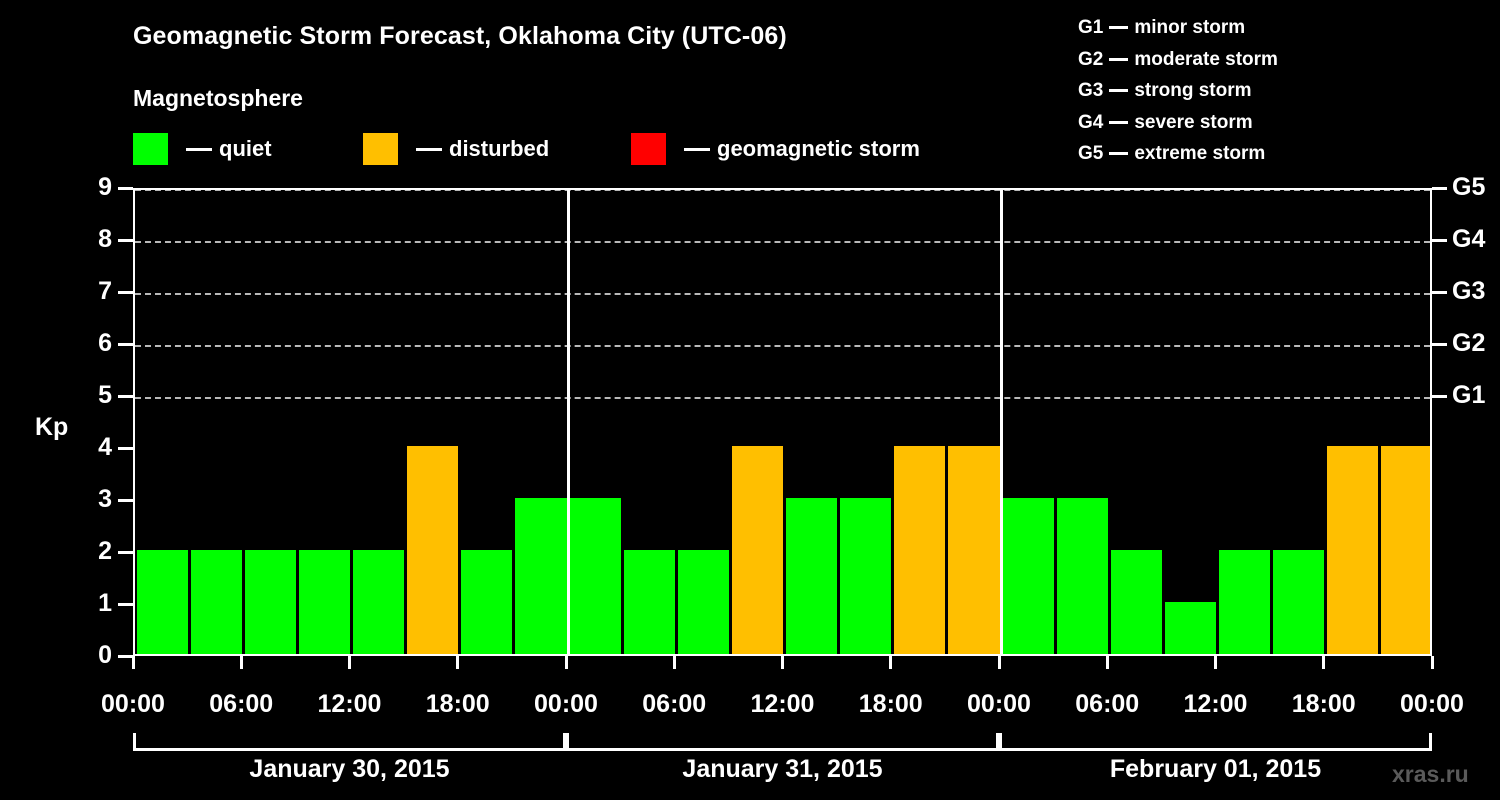  Describe the element at coordinates (1469, 343) in the screenshot. I see `g-tick-label-g2: G2` at that location.